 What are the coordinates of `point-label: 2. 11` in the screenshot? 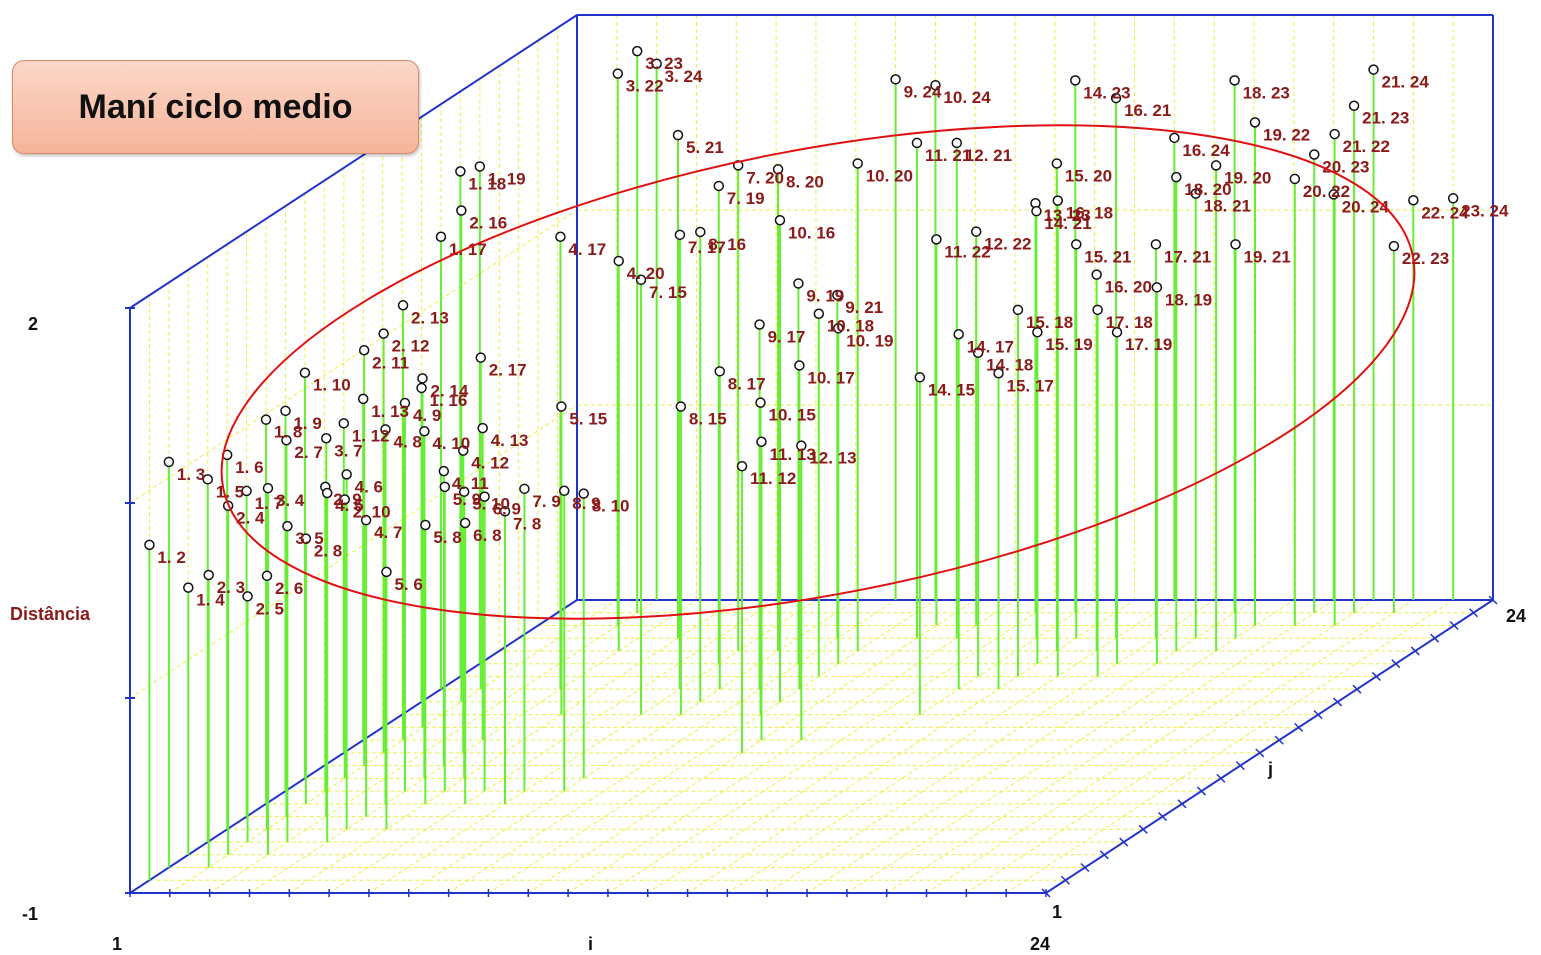 It's located at (390, 362).